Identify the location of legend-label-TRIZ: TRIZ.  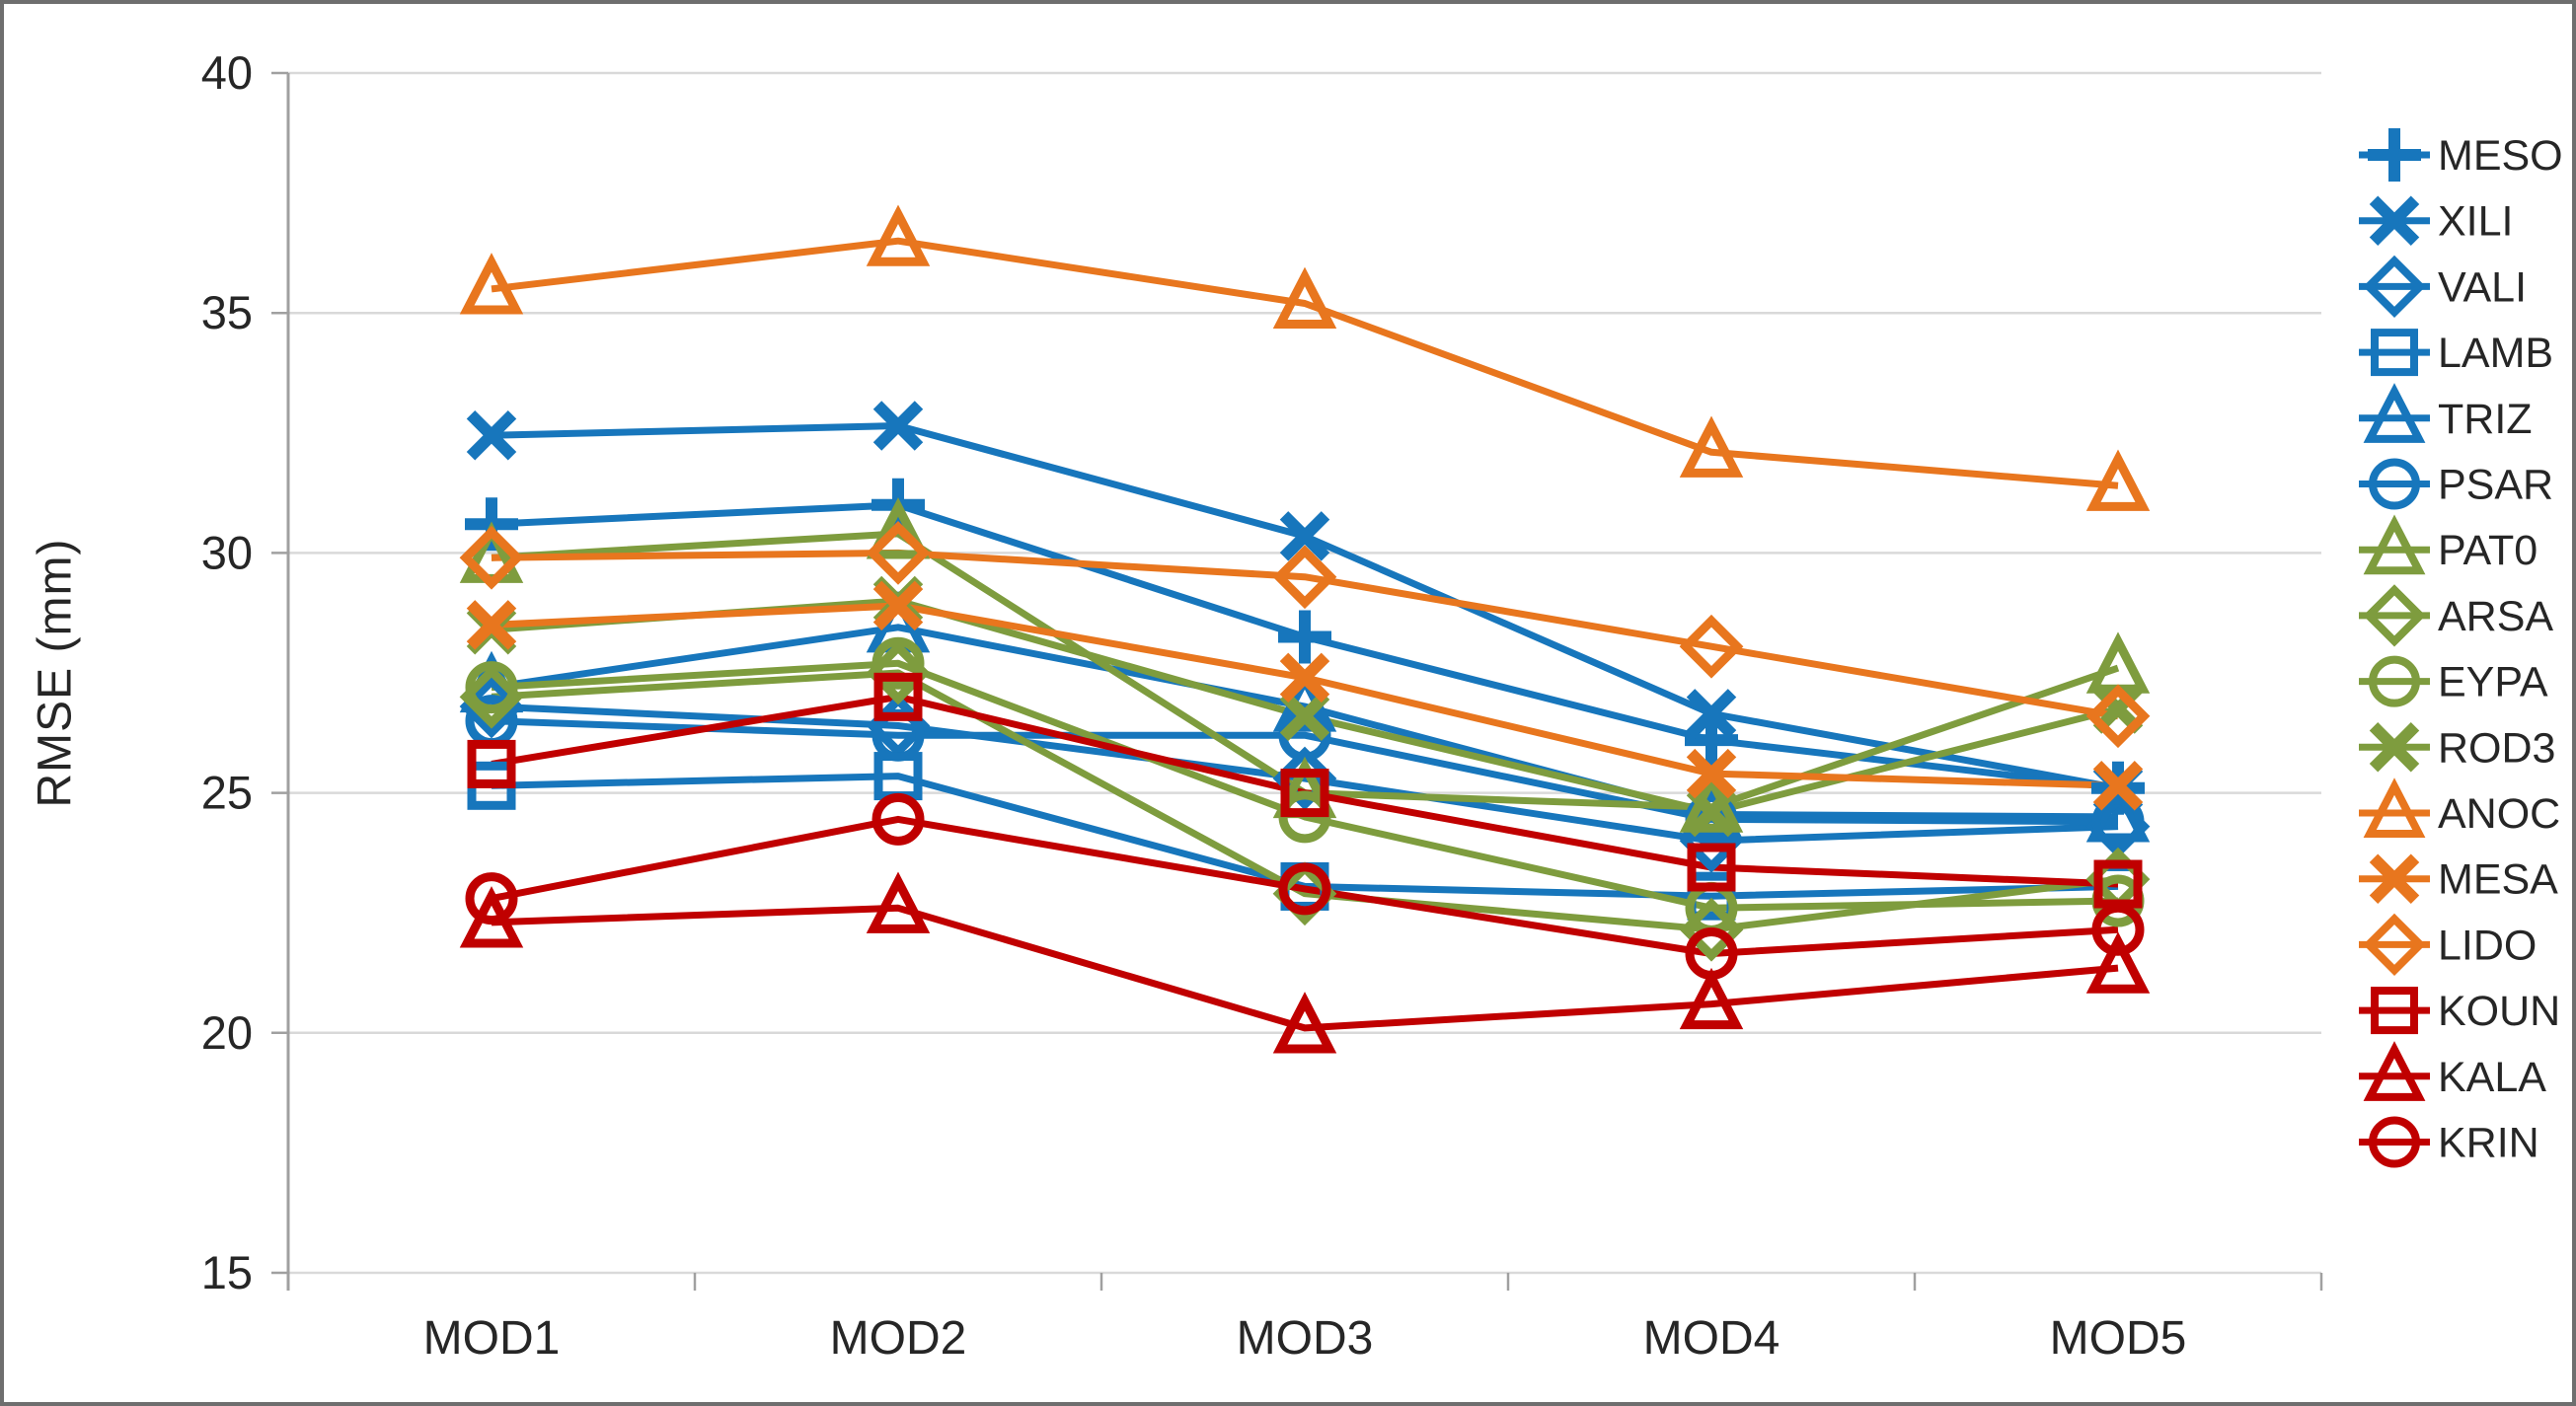
(2485, 420).